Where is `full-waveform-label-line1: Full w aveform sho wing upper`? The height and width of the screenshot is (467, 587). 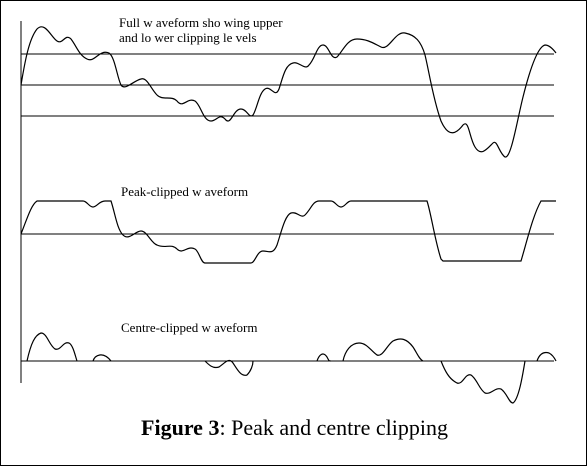 full-waveform-label-line1: Full w aveform sho wing upper is located at coordinates (201, 22).